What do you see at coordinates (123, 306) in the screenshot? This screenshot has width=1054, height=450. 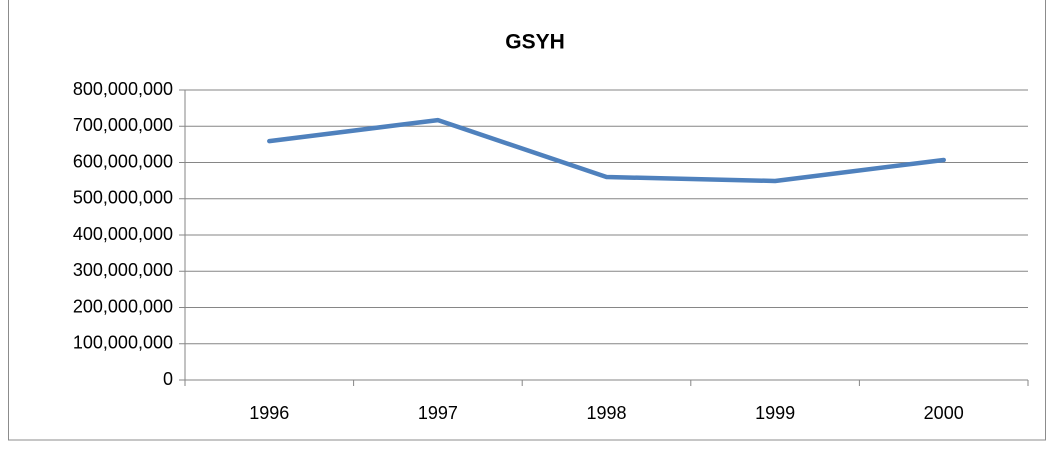 I see `y-tick-label: 200,000,000` at bounding box center [123, 306].